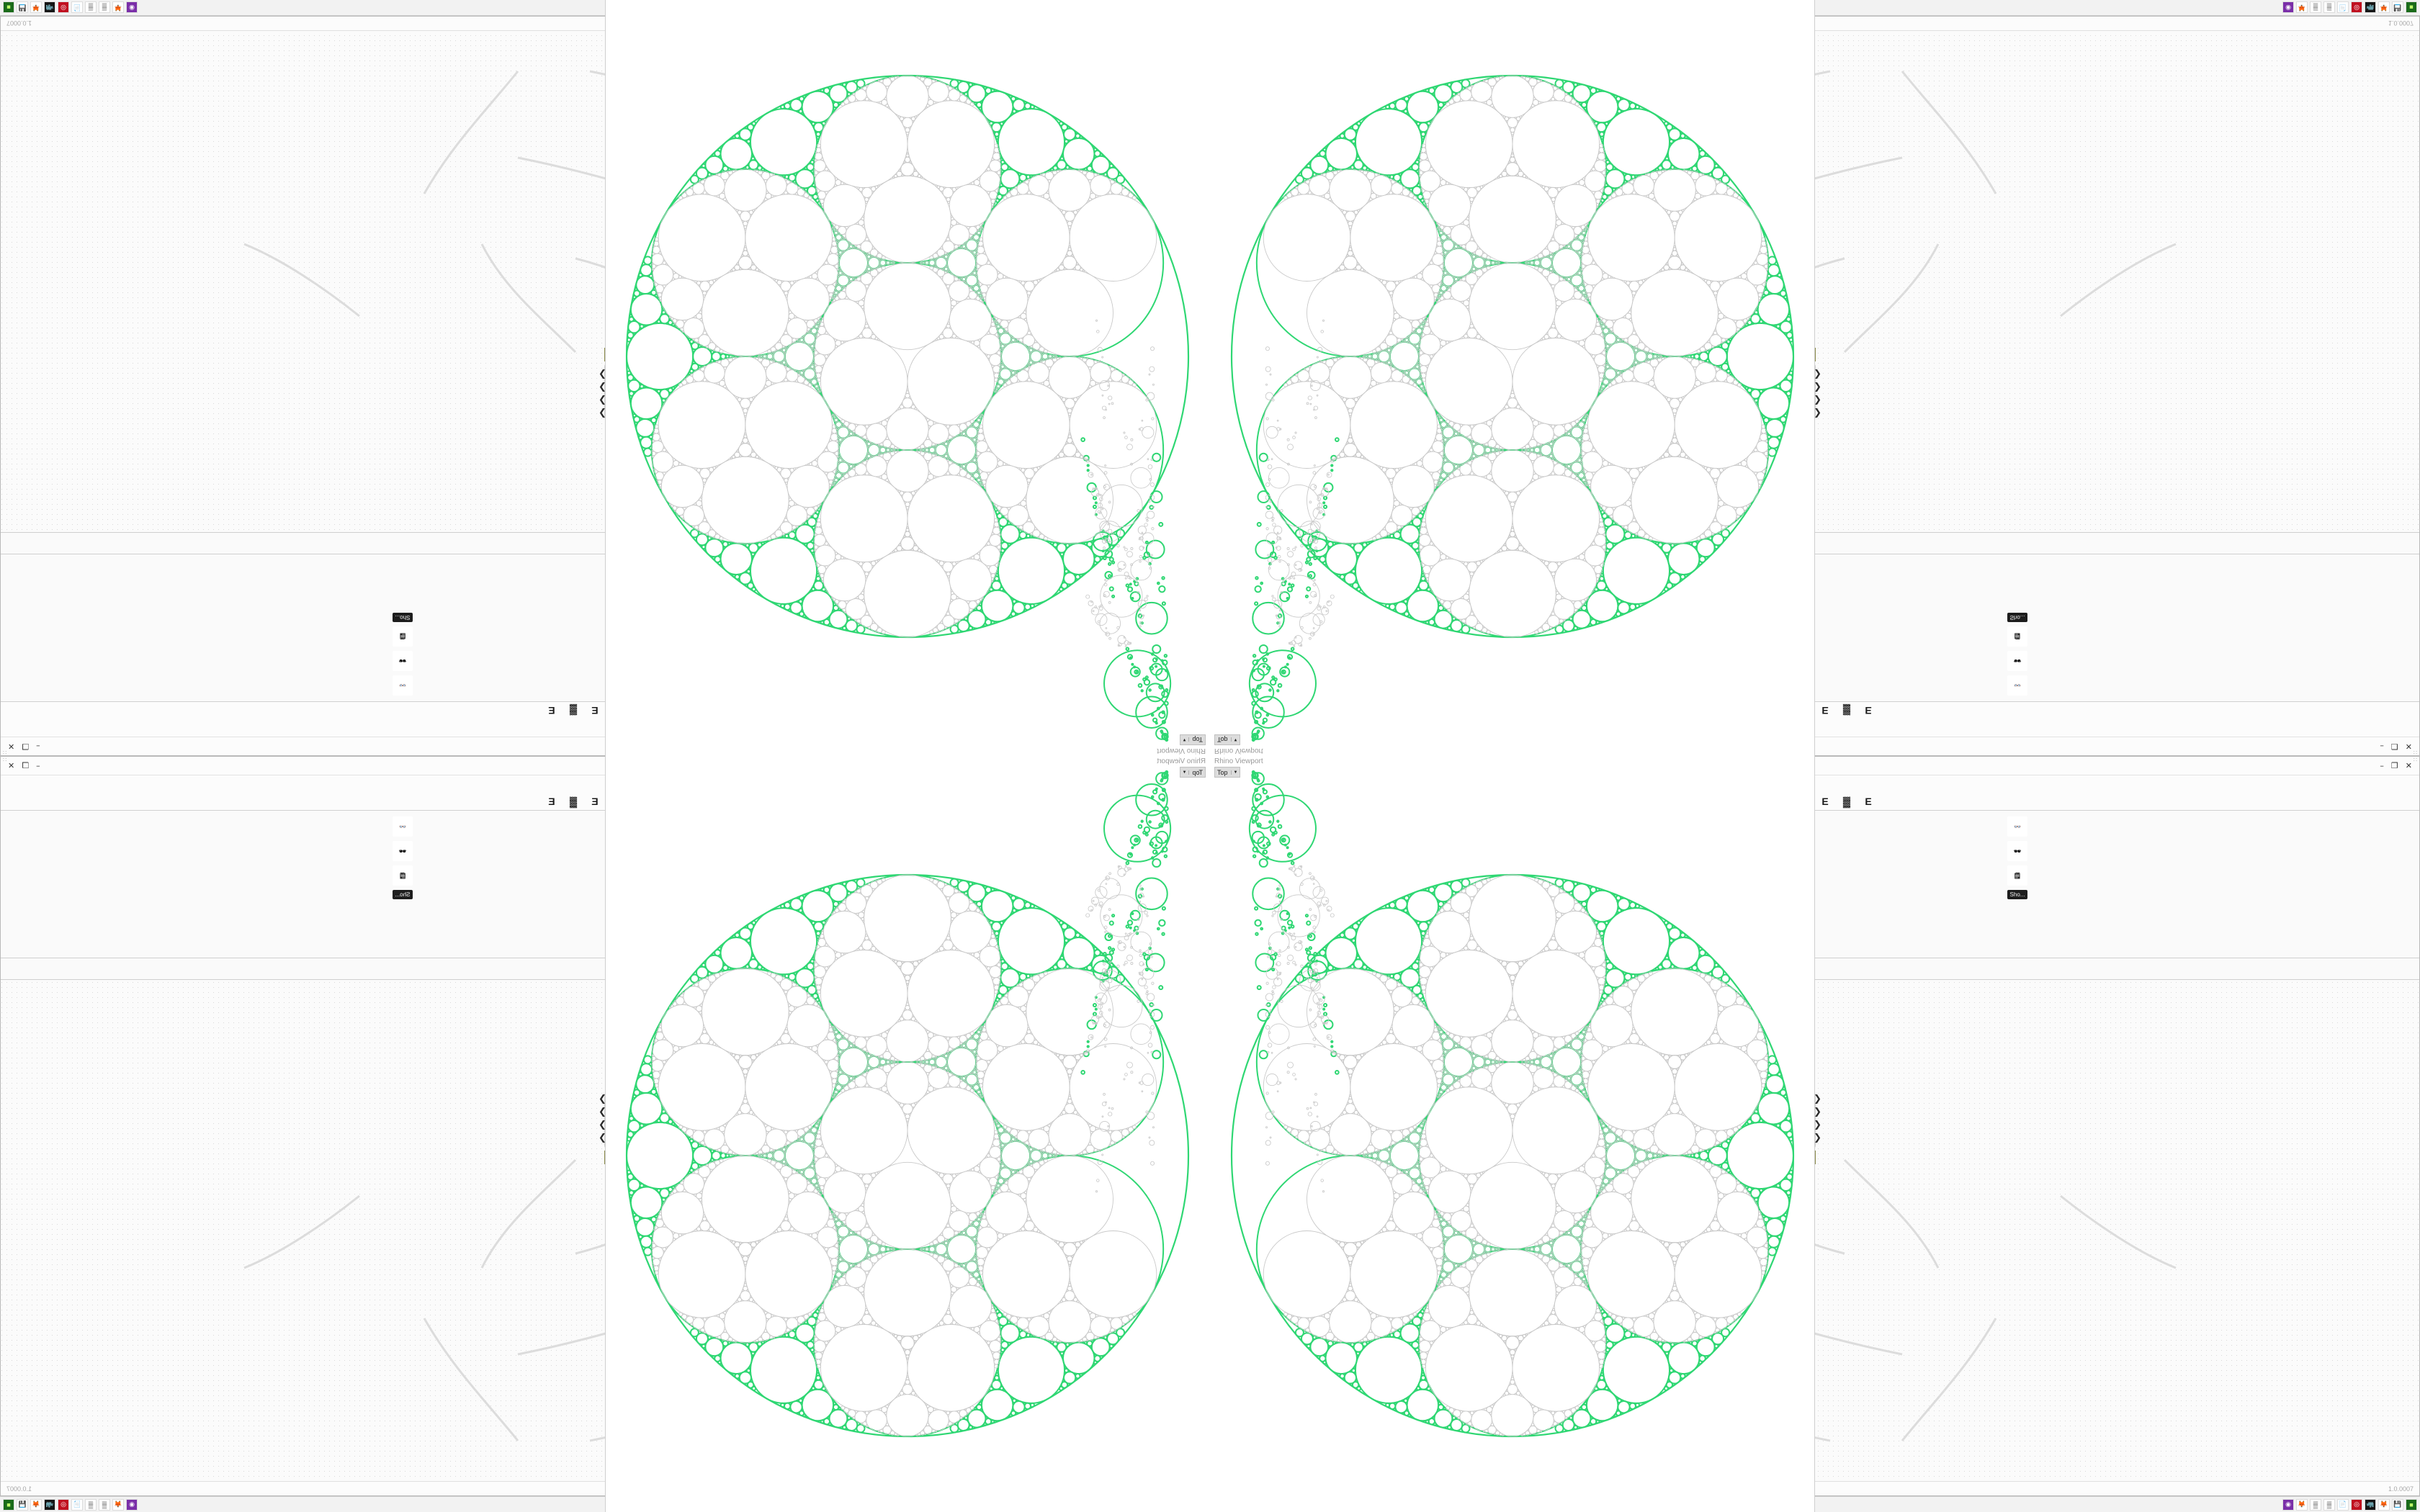  I want to click on rhino-viewport-top-left: Rhino Viewport Top ▼, so click(907, 378).